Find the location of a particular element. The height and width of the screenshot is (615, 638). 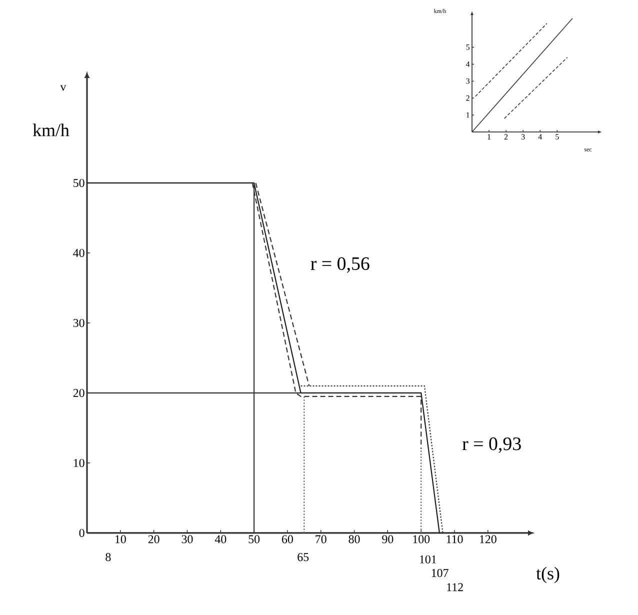

x-tick-label: 50 is located at coordinates (254, 539).